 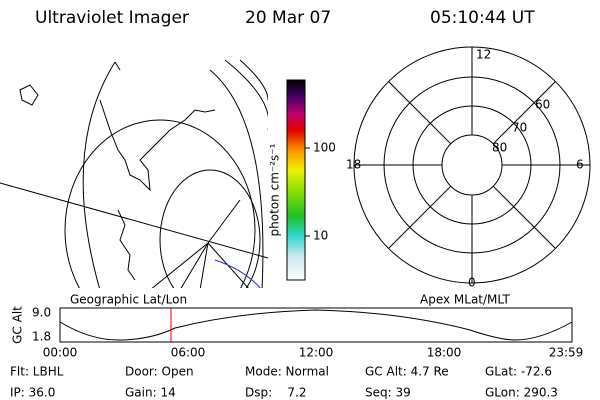 I want to click on y-tick: 1.8, so click(x=41, y=337).